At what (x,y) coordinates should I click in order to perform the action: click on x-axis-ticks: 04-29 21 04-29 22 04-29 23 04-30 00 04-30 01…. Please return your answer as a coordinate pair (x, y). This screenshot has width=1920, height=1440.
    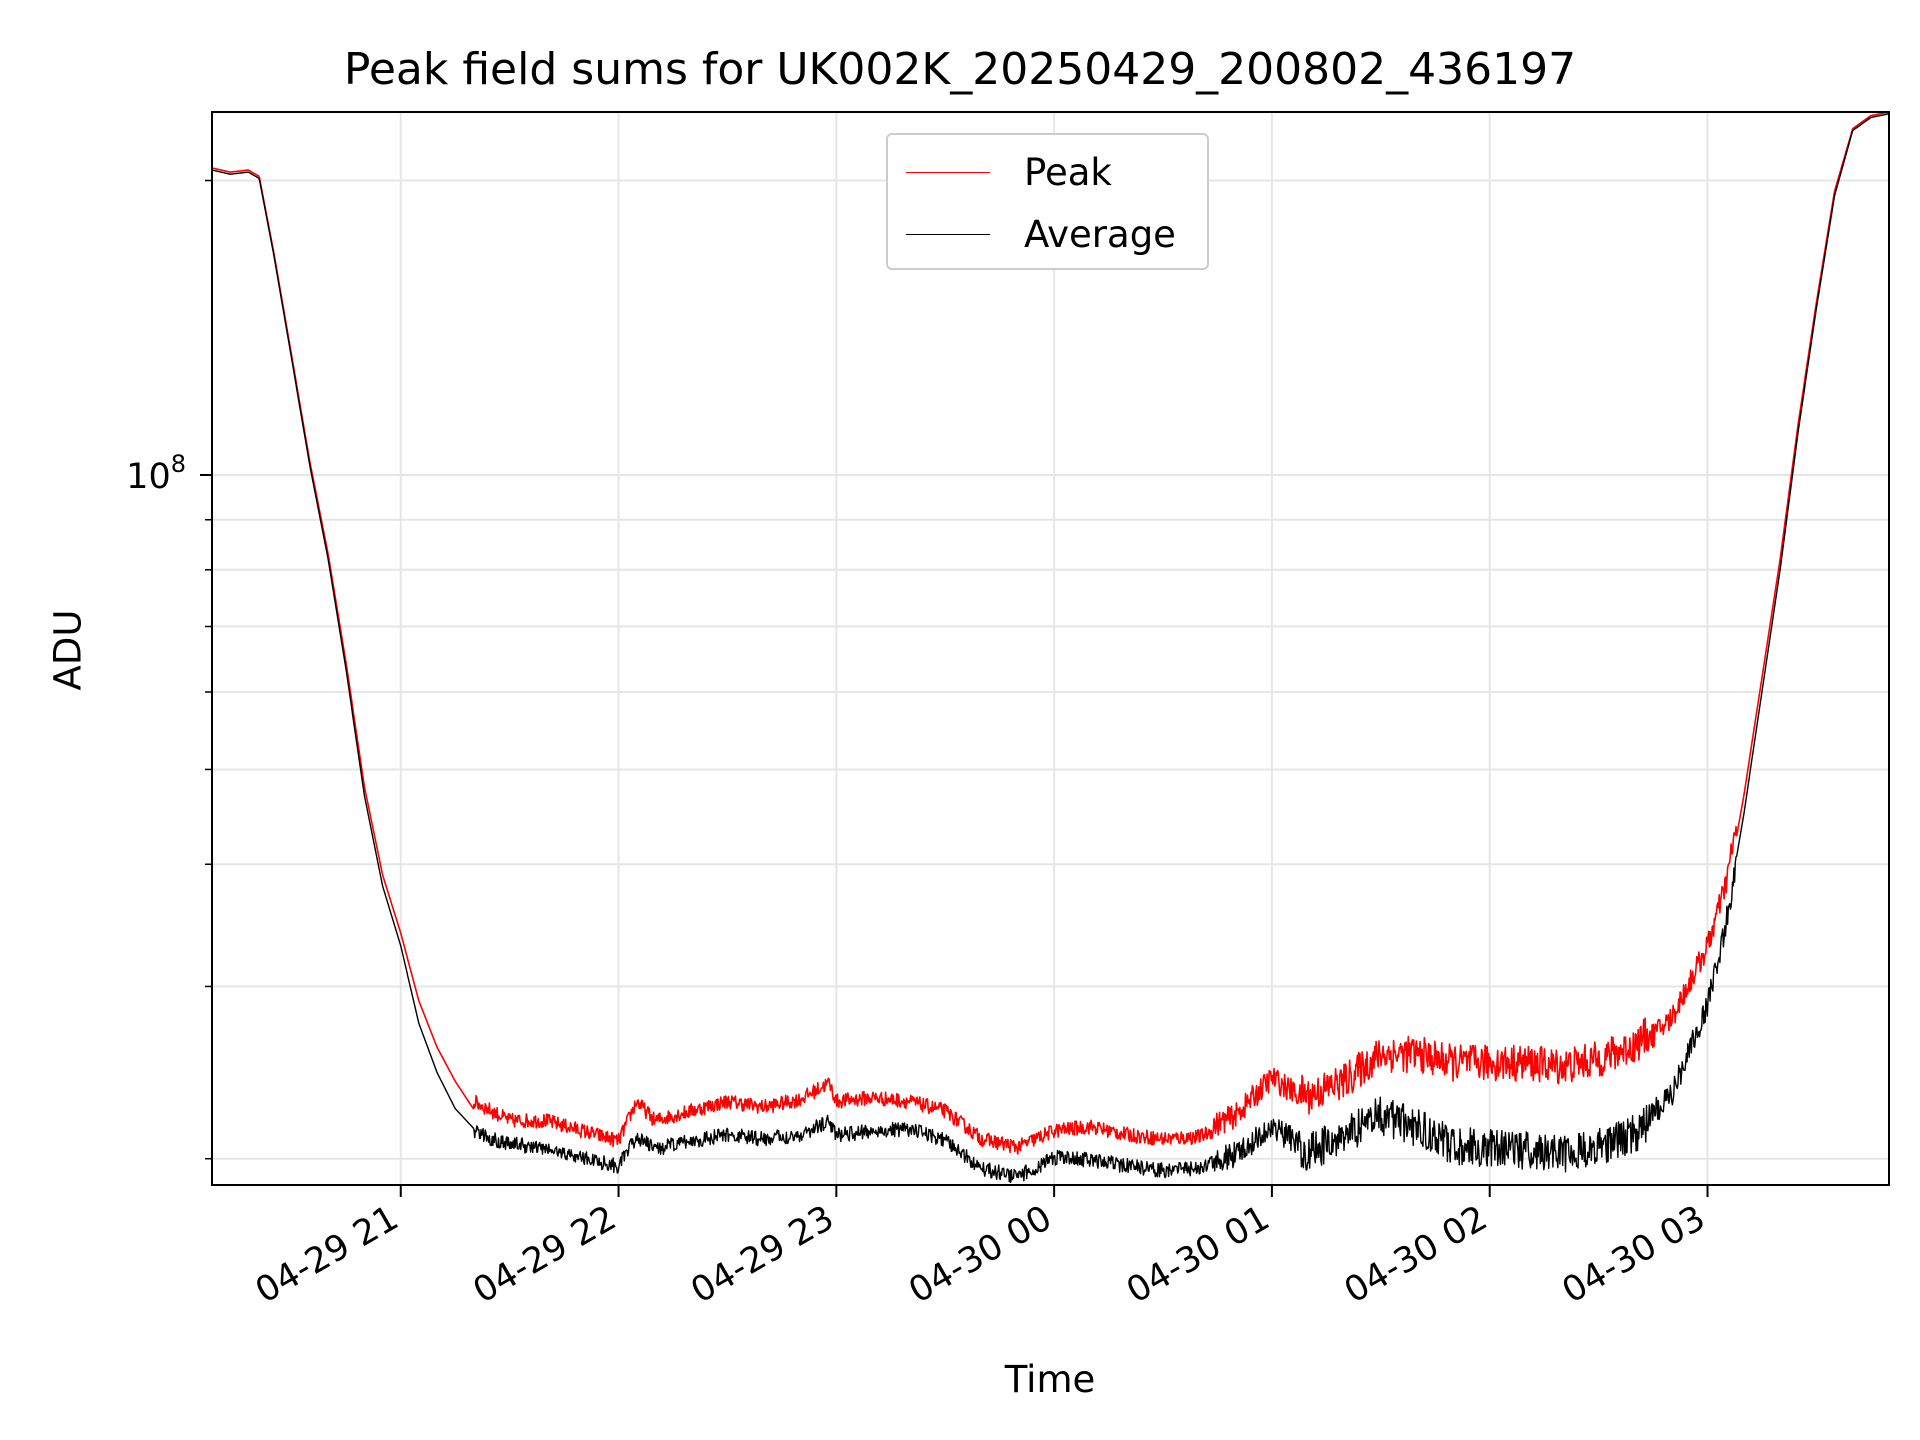
    Looking at the image, I should click on (980, 1248).